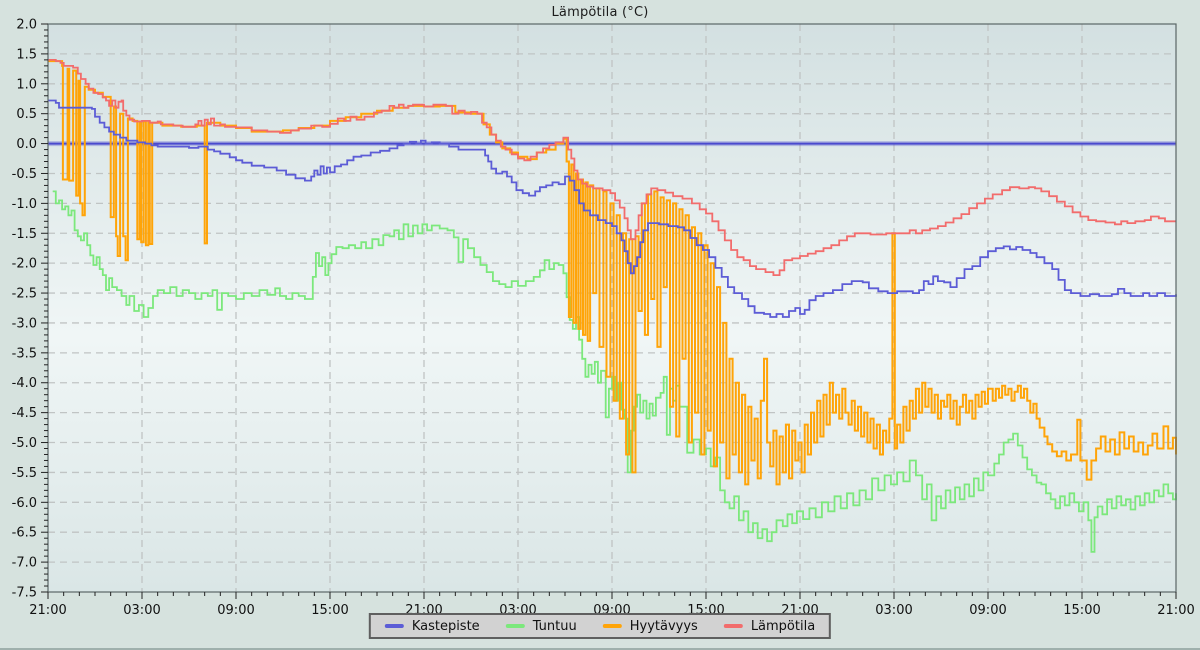 The width and height of the screenshot is (1200, 650). What do you see at coordinates (26, 144) in the screenshot?
I see `y-tick-label: 0.0` at bounding box center [26, 144].